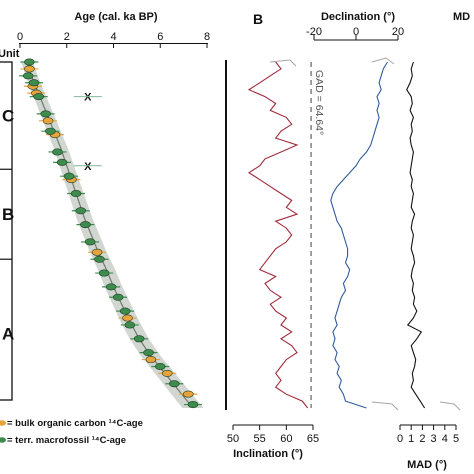  What do you see at coordinates (398, 32) in the screenshot?
I see `tick-label-declination: 20` at bounding box center [398, 32].